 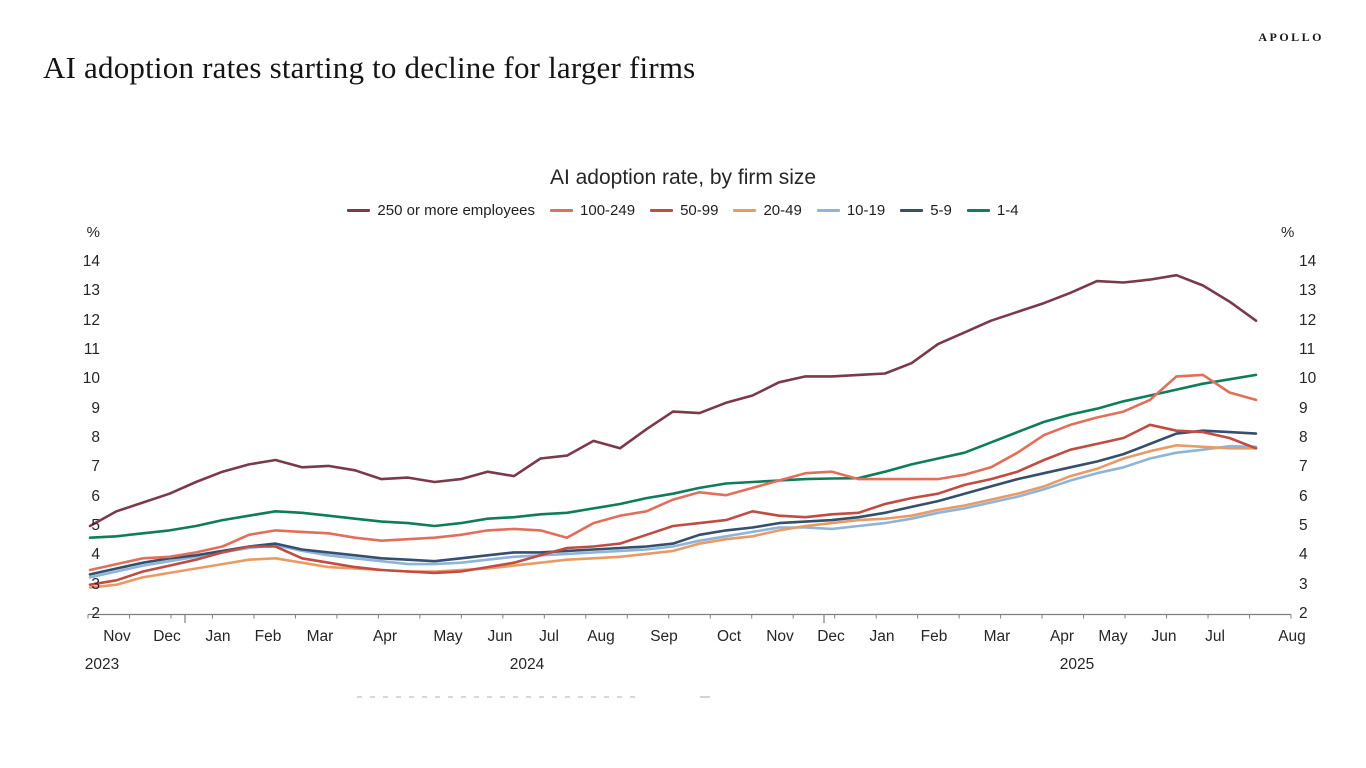 I want to click on y-axis-unit-right: %, so click(x=1288, y=232).